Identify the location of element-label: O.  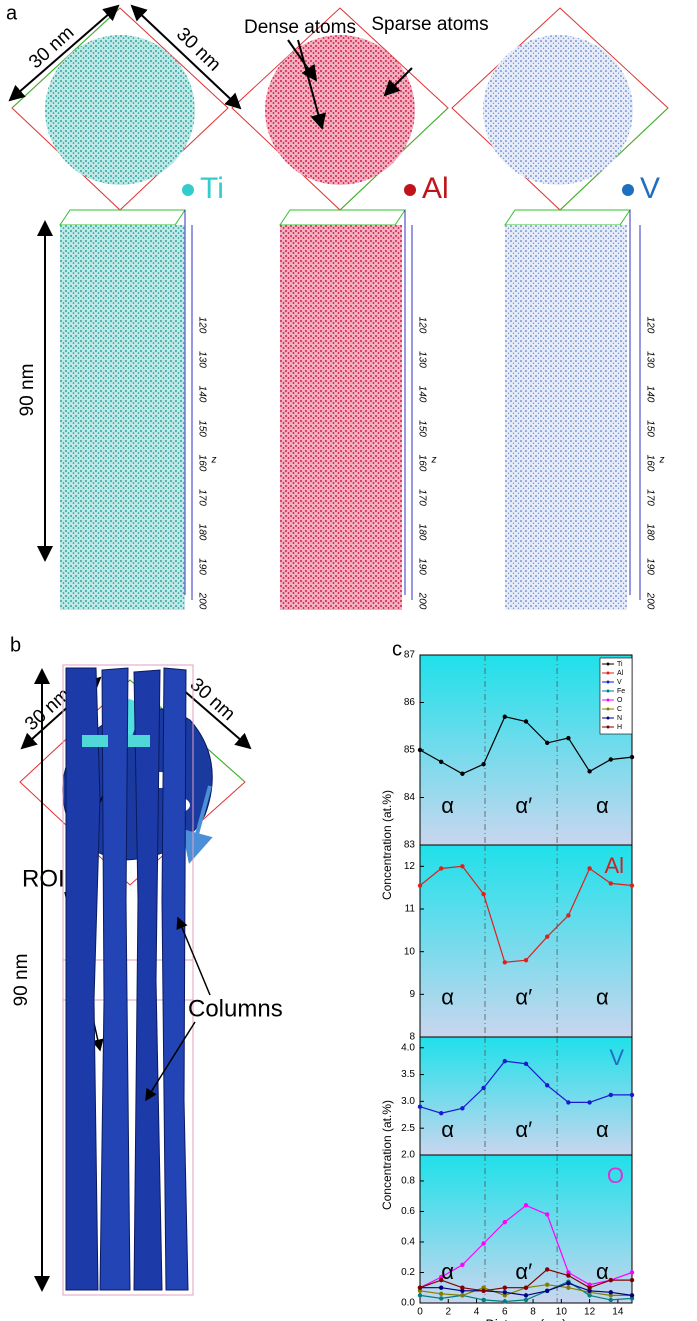
(615, 1175).